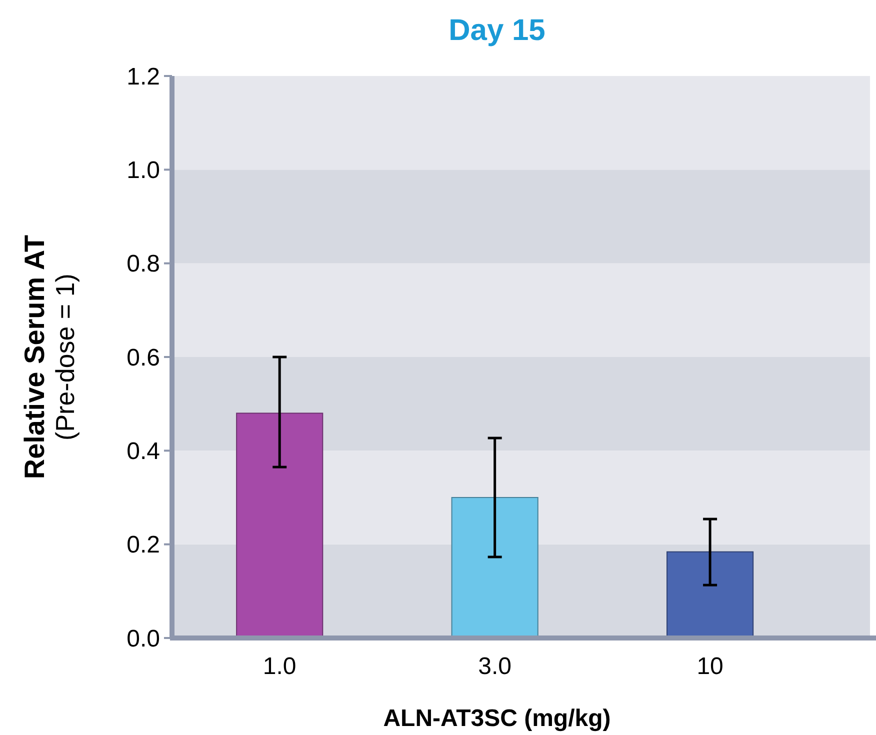 The width and height of the screenshot is (876, 735). What do you see at coordinates (710, 666) in the screenshot?
I see `x-tick-label: 10` at bounding box center [710, 666].